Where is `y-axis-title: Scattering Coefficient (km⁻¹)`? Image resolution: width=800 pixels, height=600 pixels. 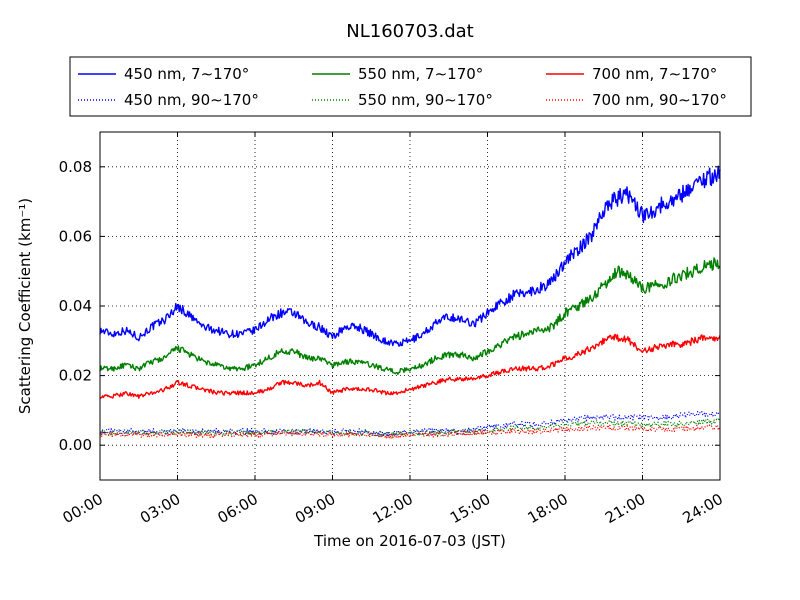 y-axis-title: Scattering Coefficient (km⁻¹) is located at coordinates (25, 306).